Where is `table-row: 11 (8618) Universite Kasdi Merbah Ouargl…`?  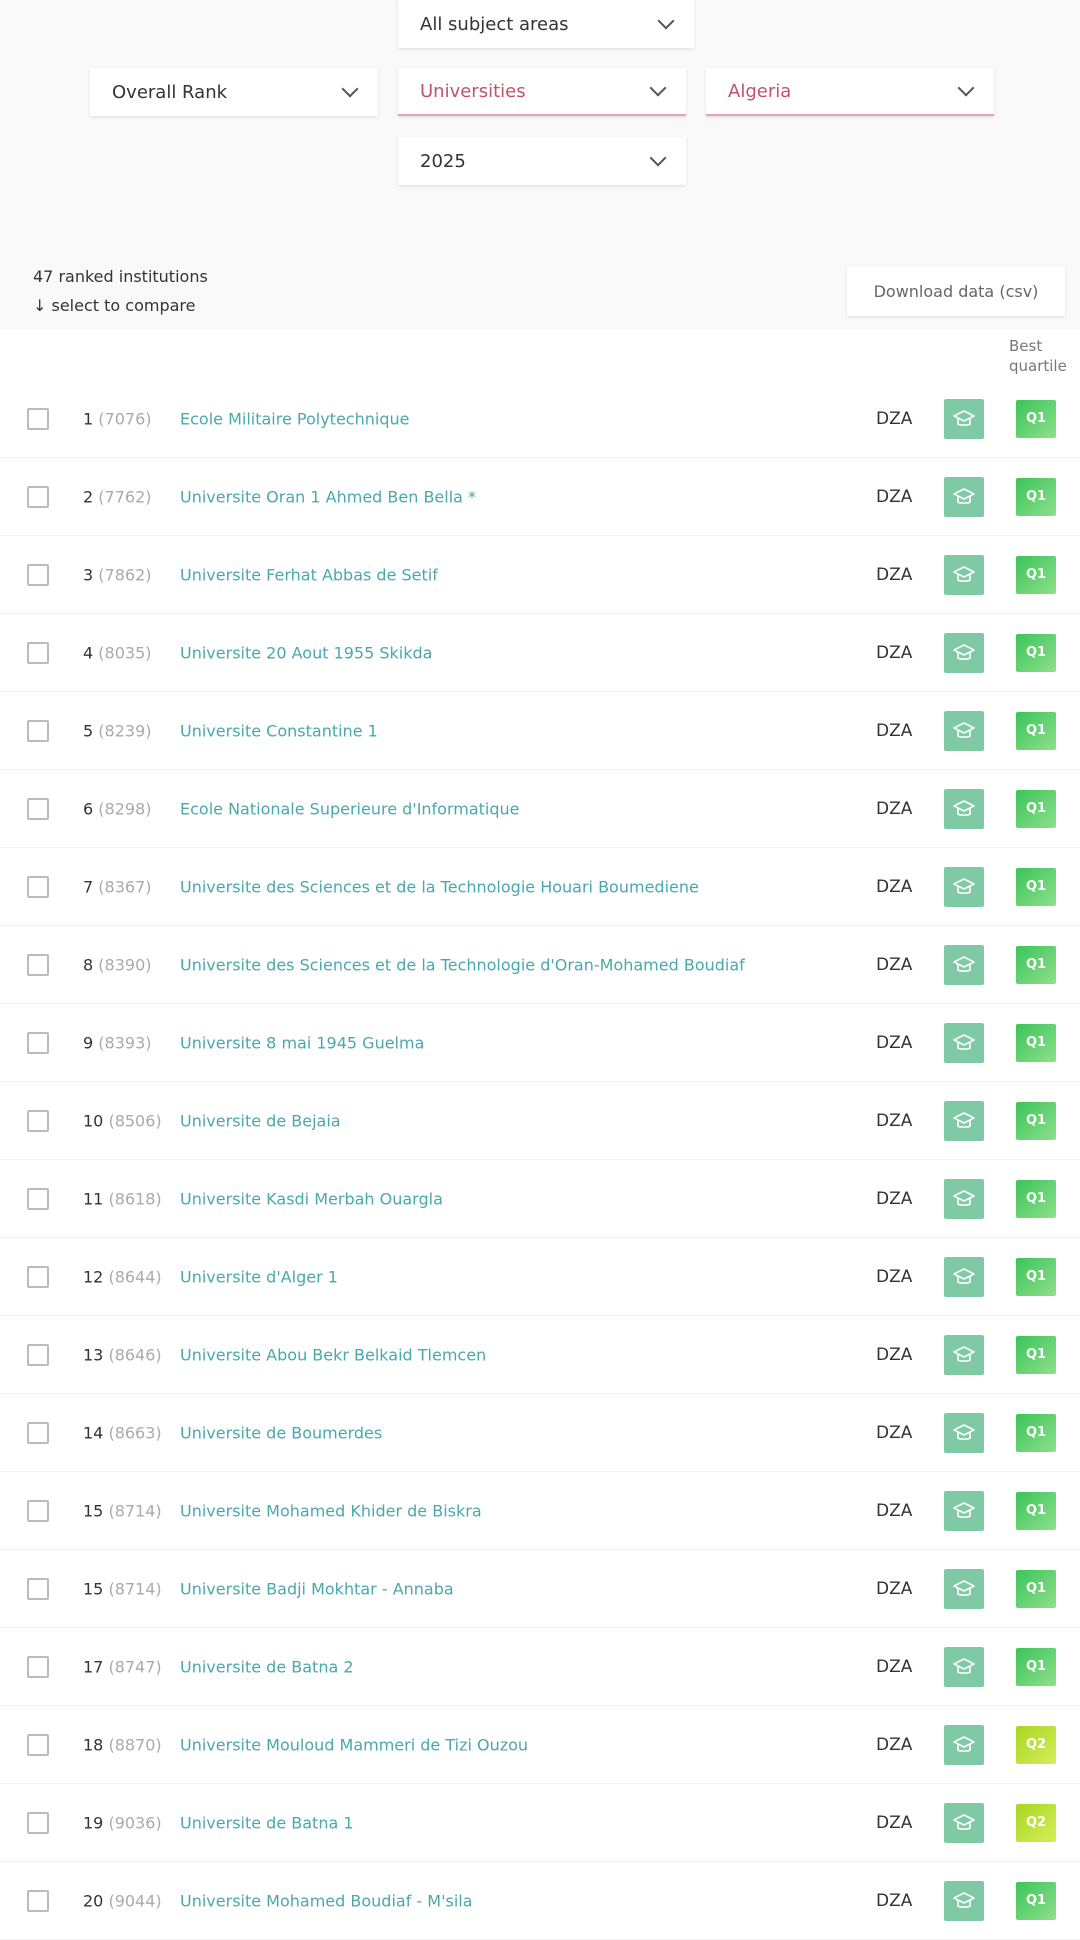 table-row: 11 (8618) Universite Kasdi Merbah Ouargl… is located at coordinates (540, 1199).